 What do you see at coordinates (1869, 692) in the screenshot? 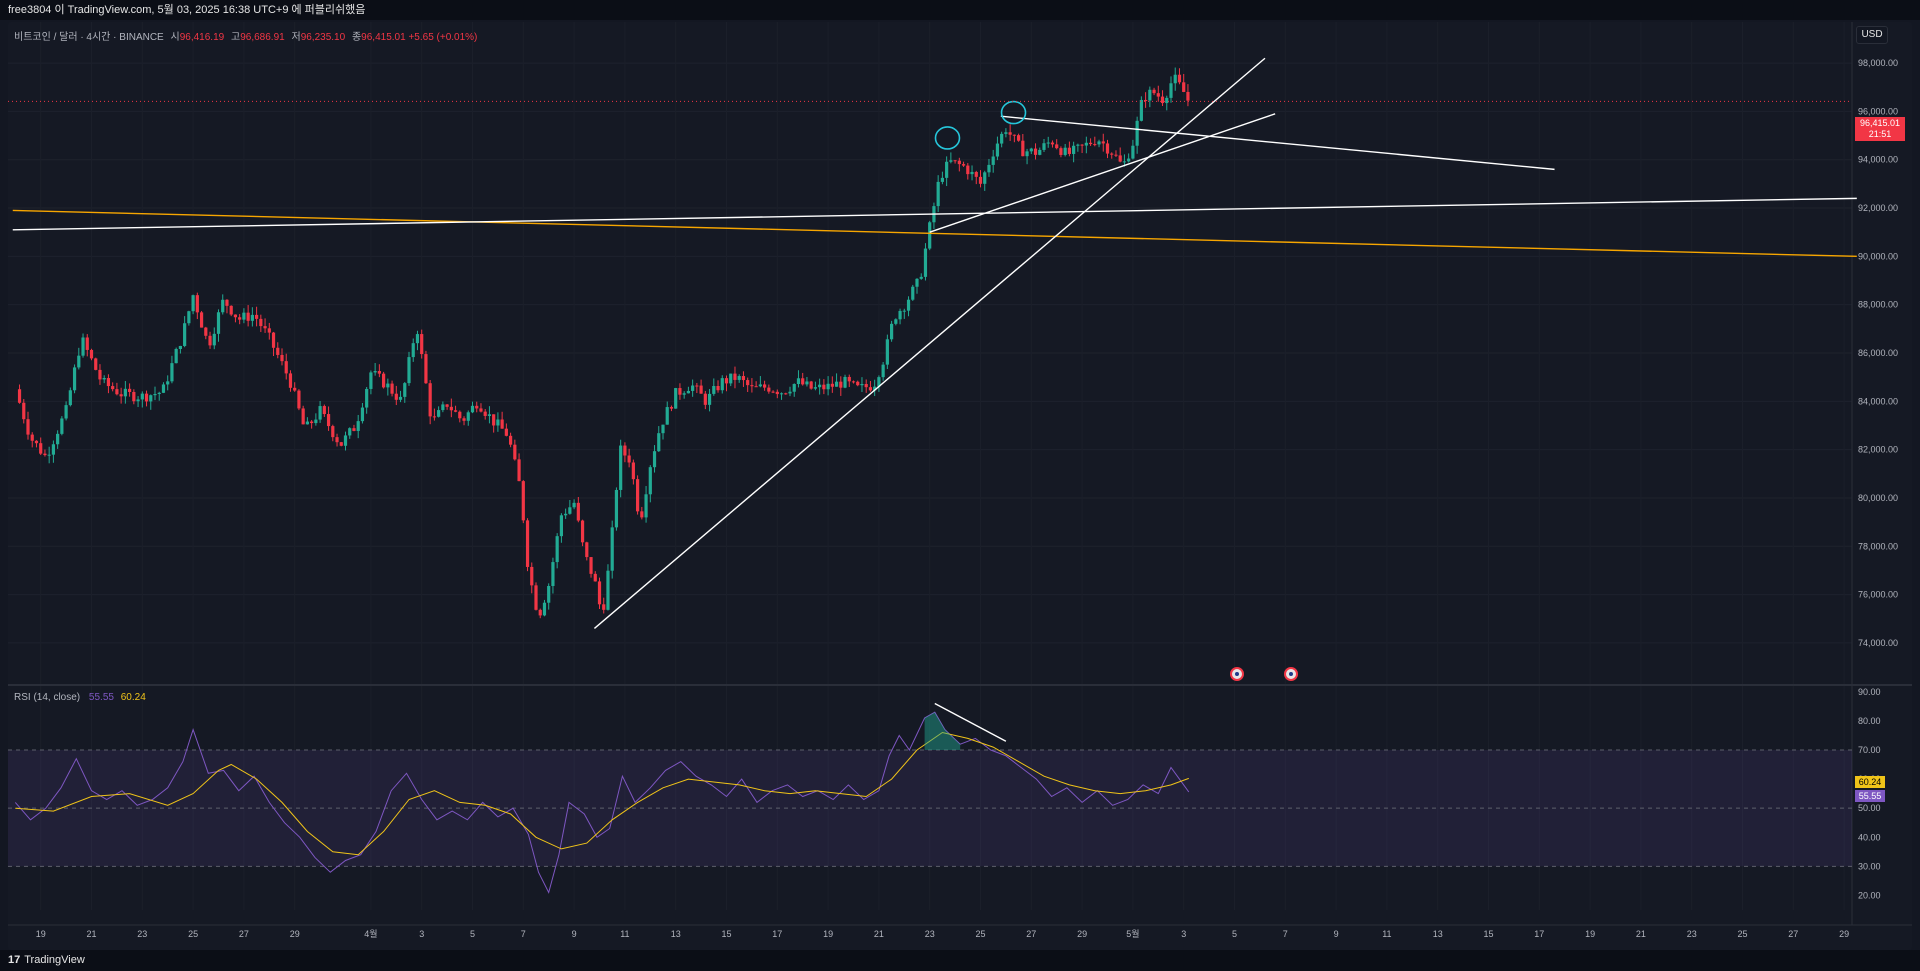
I see `rsi-tick-label: 90.00` at bounding box center [1869, 692].